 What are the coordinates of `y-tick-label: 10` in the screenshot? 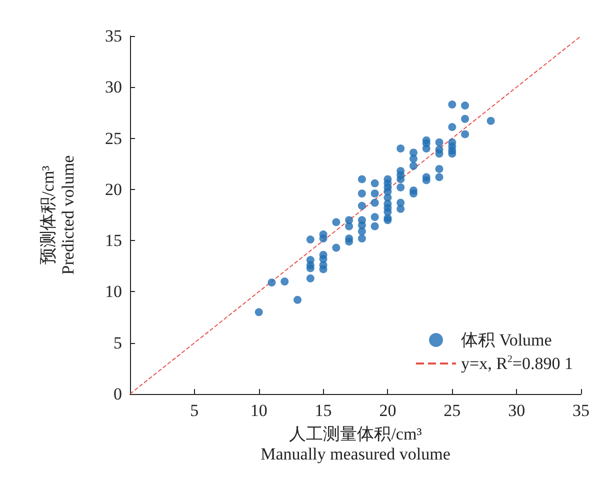 It's located at (113, 292).